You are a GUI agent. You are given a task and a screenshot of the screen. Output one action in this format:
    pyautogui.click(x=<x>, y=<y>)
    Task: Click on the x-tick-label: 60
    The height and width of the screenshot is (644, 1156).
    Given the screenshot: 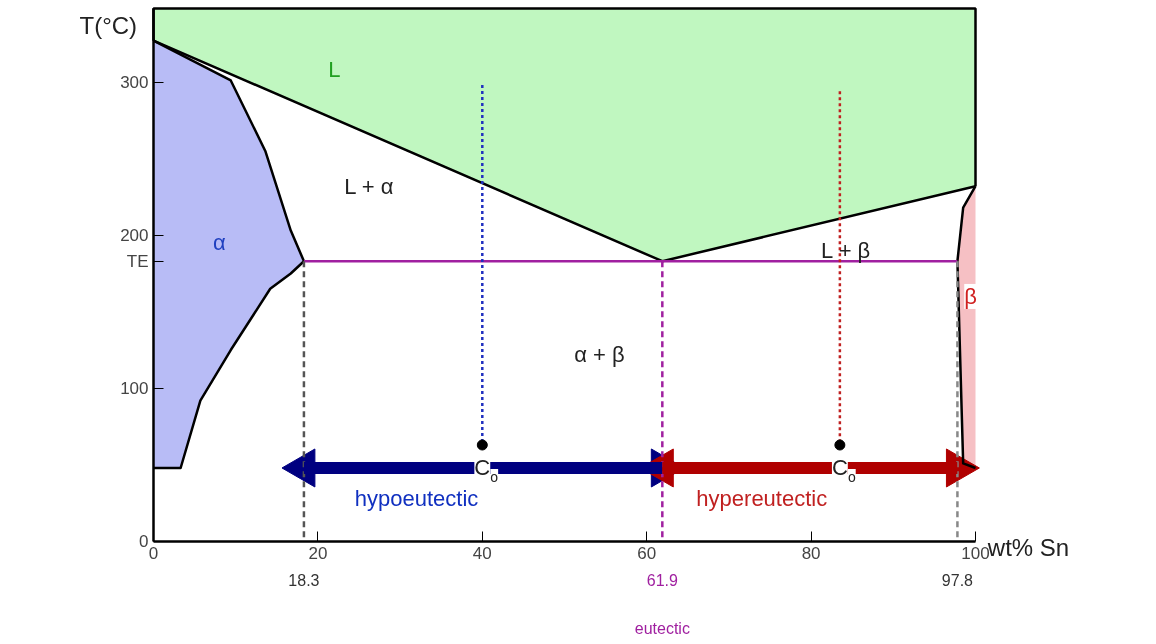 What is the action you would take?
    pyautogui.click(x=647, y=553)
    